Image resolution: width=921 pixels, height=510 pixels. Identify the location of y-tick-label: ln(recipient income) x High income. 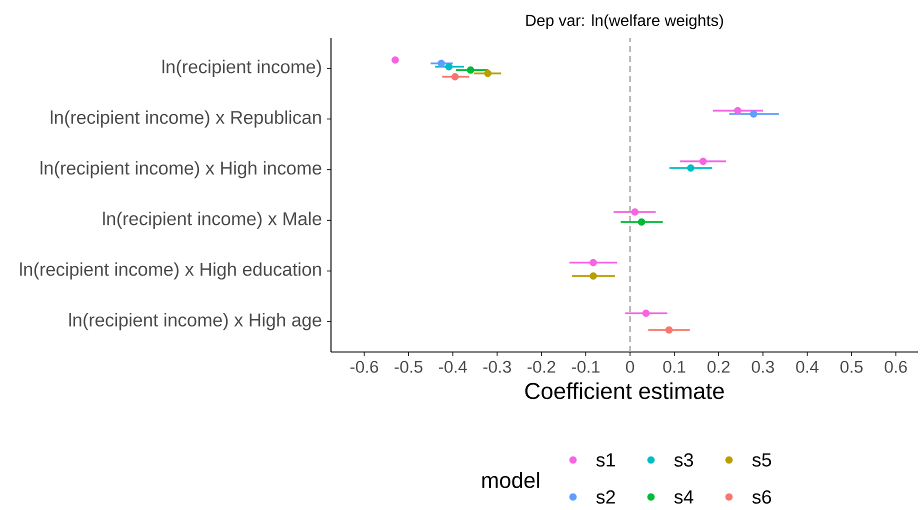
(181, 169).